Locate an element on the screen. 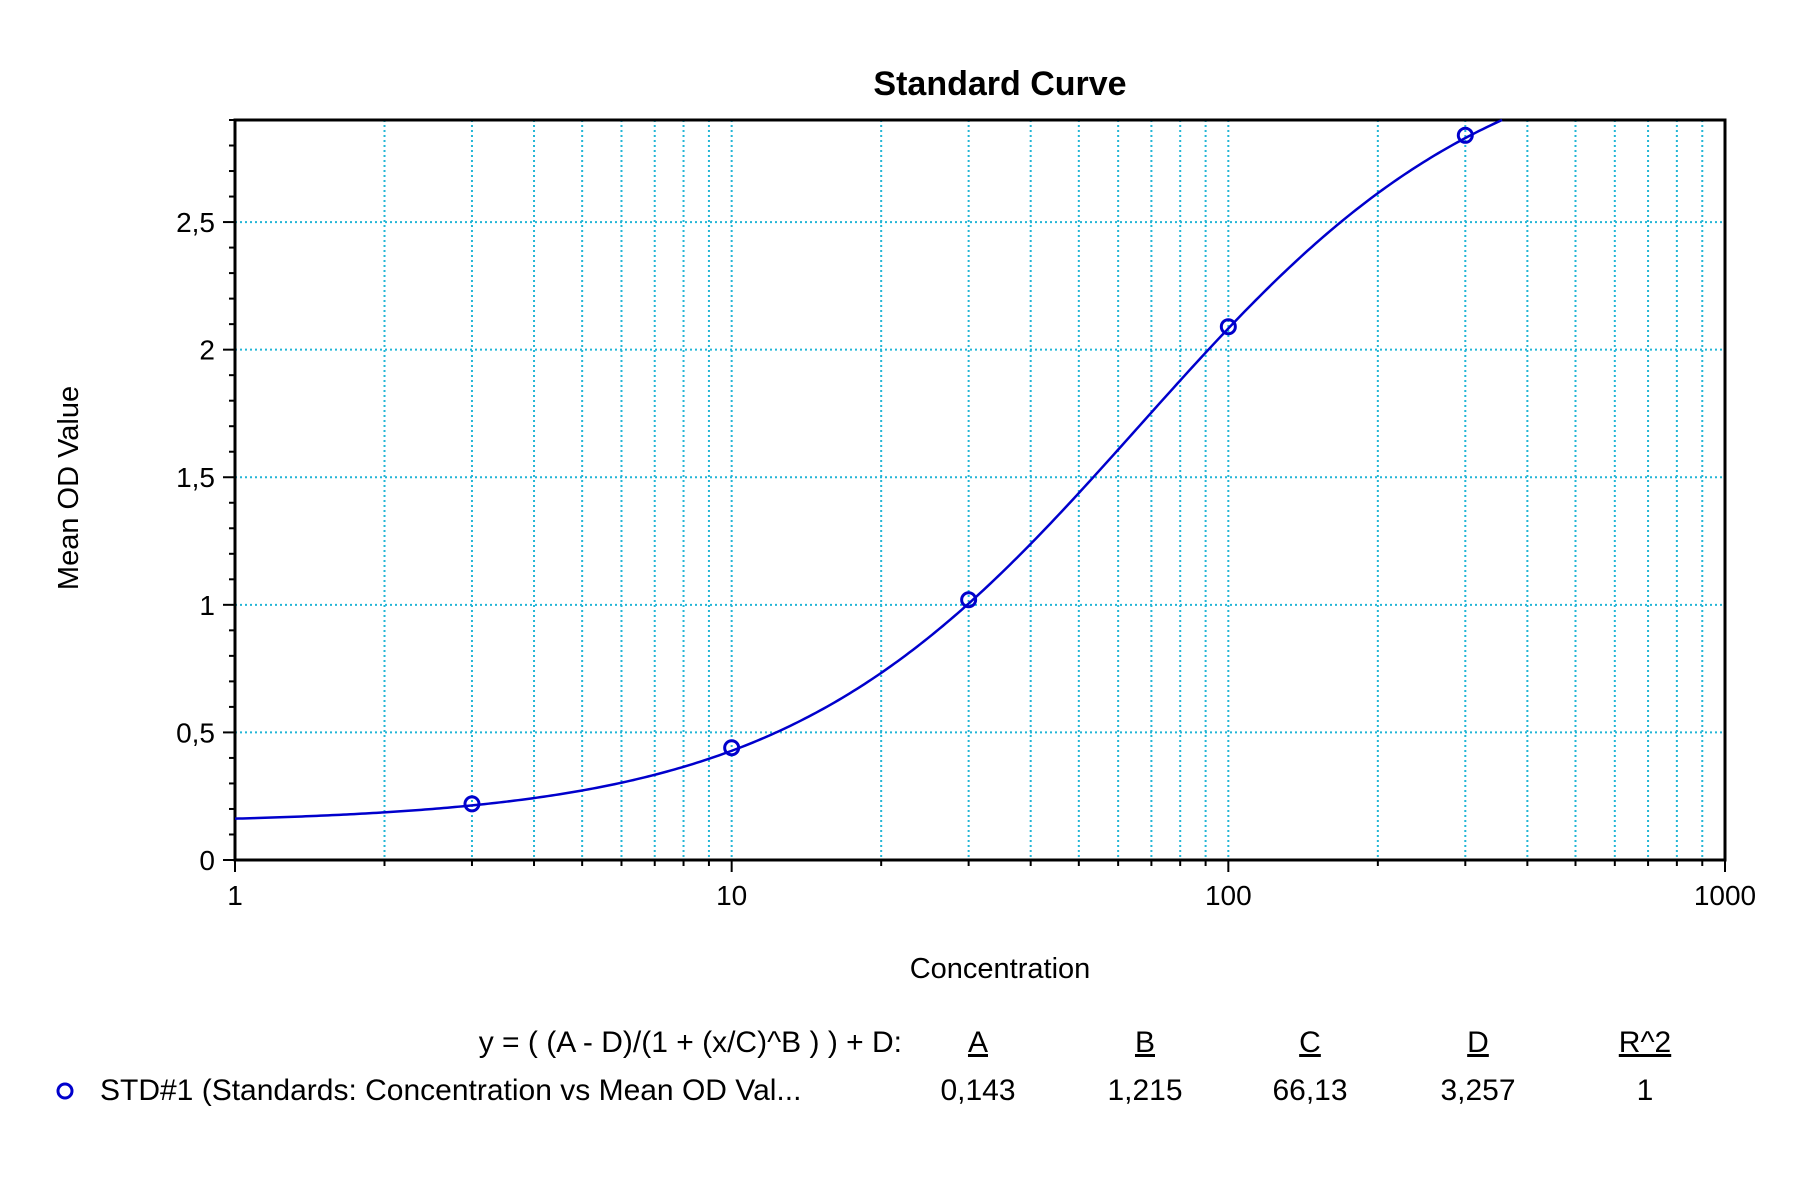  x-axis-label: Concentration is located at coordinates (1000, 969).